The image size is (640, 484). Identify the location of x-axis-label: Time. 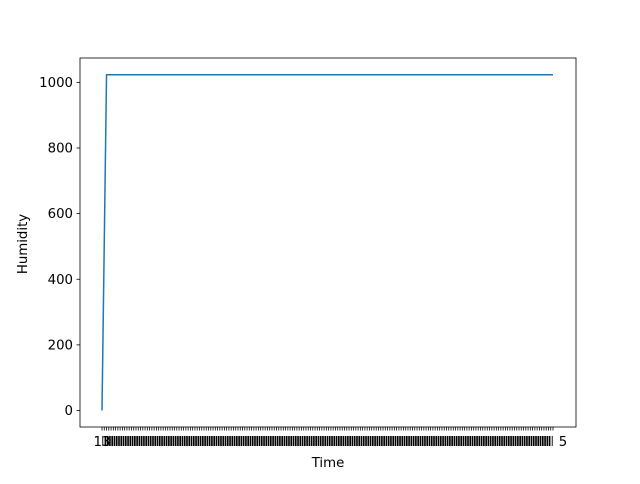
(328, 463).